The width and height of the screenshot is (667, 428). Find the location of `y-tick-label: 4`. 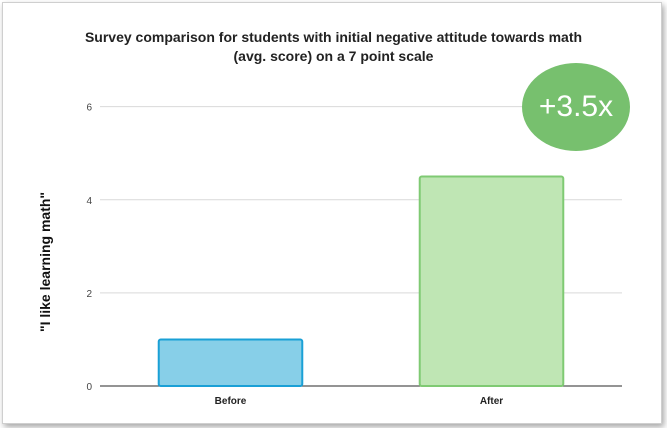

y-tick-label: 4 is located at coordinates (89, 201).